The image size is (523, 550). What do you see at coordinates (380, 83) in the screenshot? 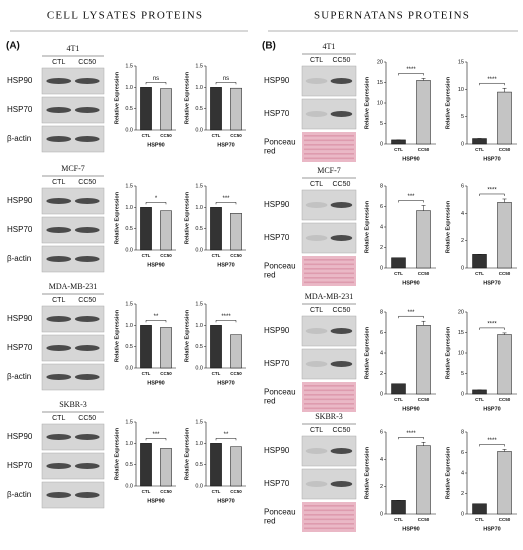
I see `y-tick-label: 15` at bounding box center [380, 83].